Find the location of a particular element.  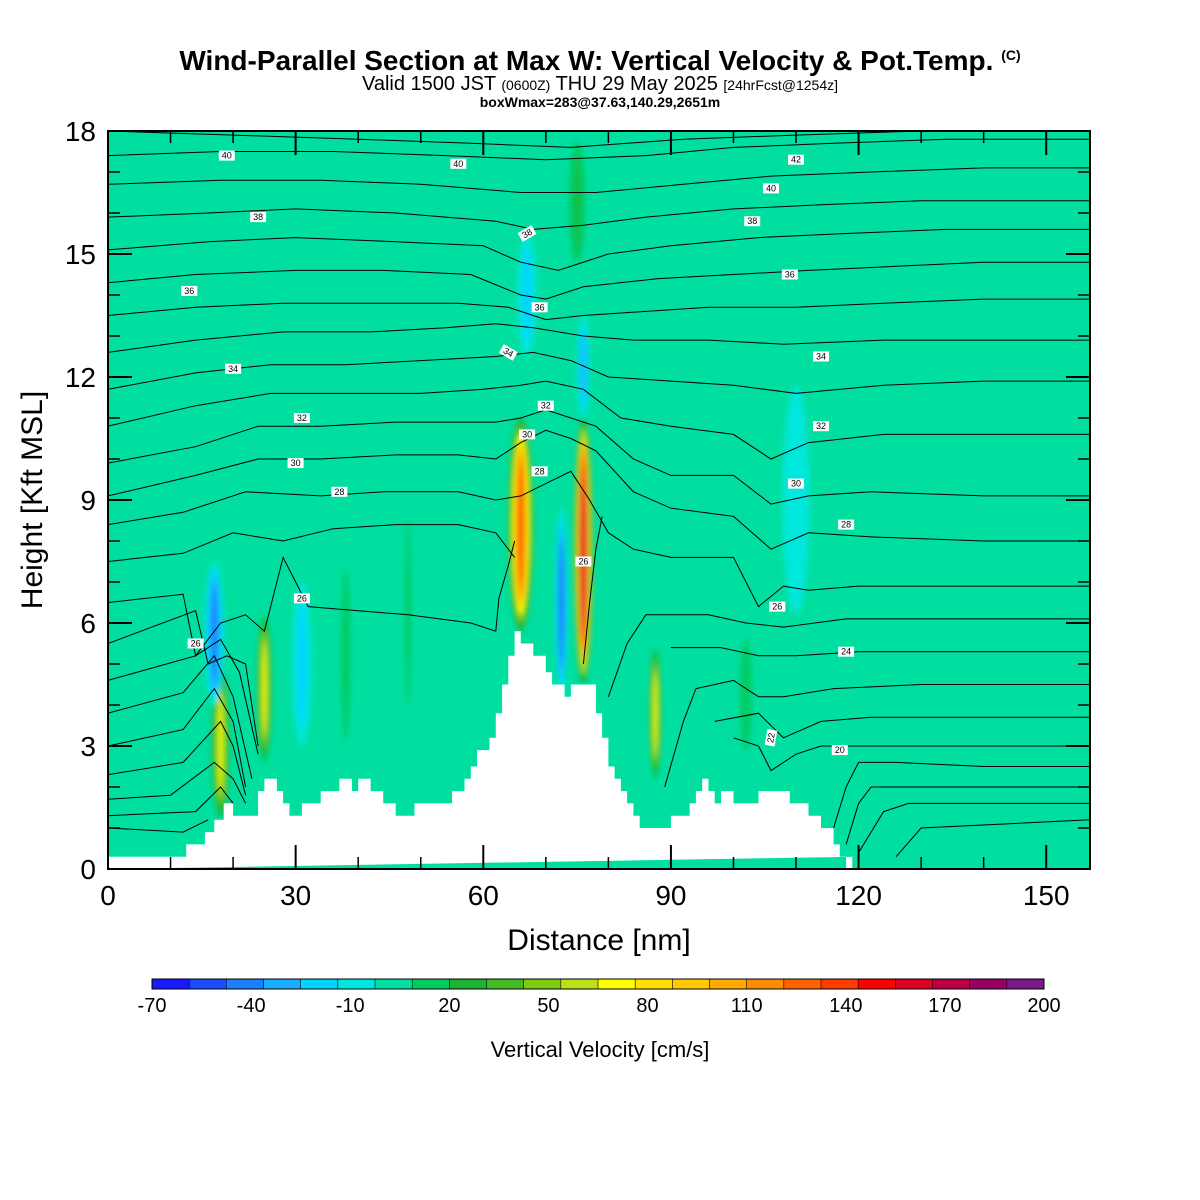

contour-label-14: 32 is located at coordinates (545, 405).